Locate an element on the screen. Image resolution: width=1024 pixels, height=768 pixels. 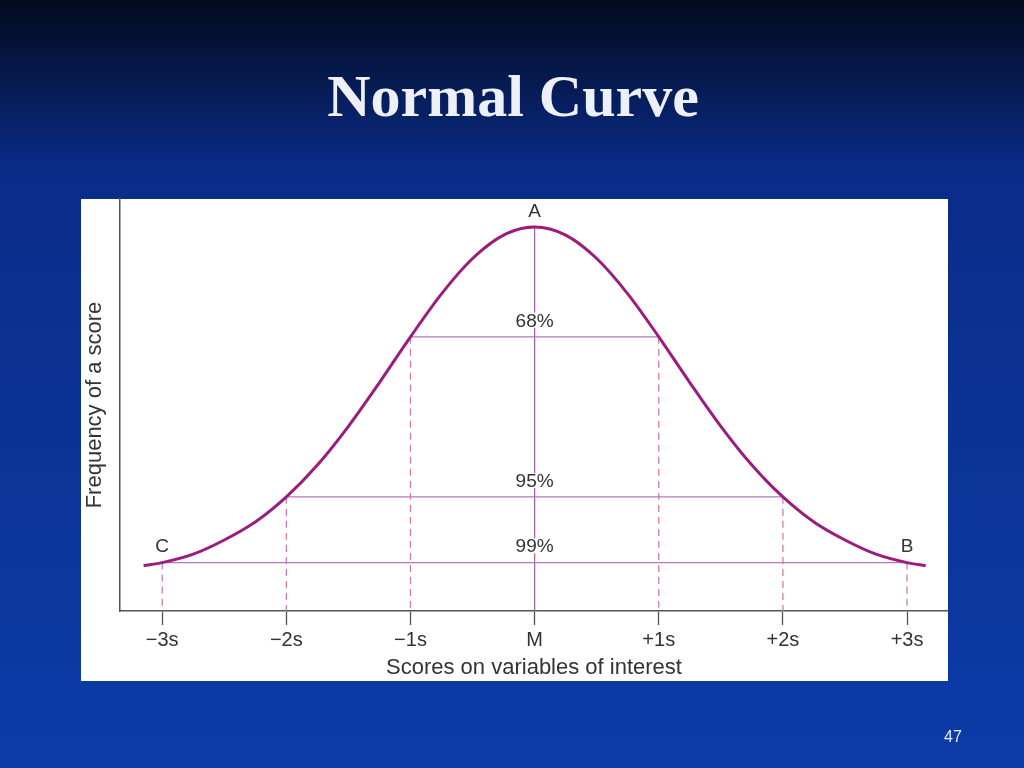
x-tick-label: −3s is located at coordinates (162, 638).